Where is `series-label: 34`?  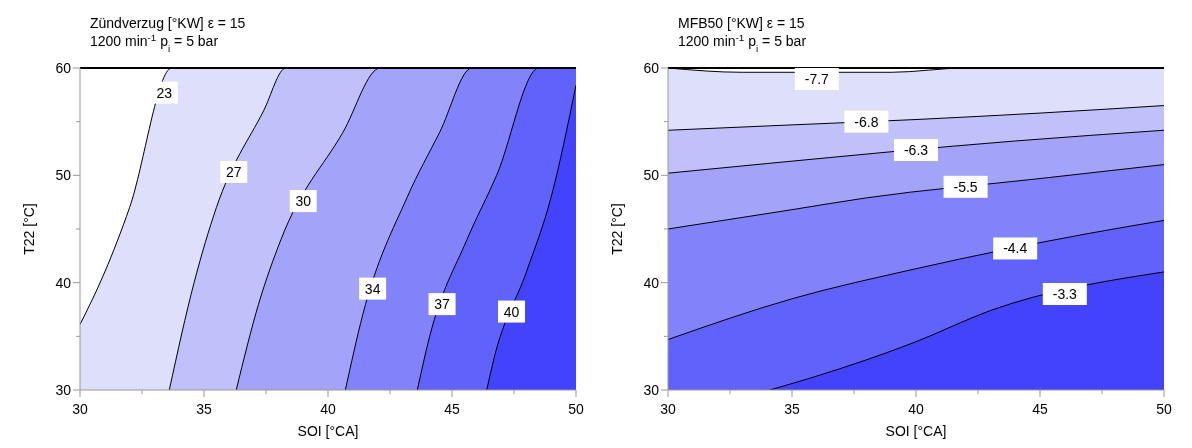 series-label: 34 is located at coordinates (372, 288).